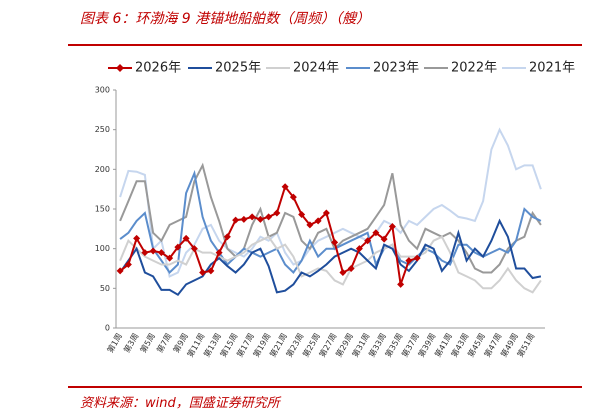 Image resolution: width=612 pixels, height=419 pixels. Describe the element at coordinates (474, 68) in the screenshot. I see `legend-label: 2022年` at that location.